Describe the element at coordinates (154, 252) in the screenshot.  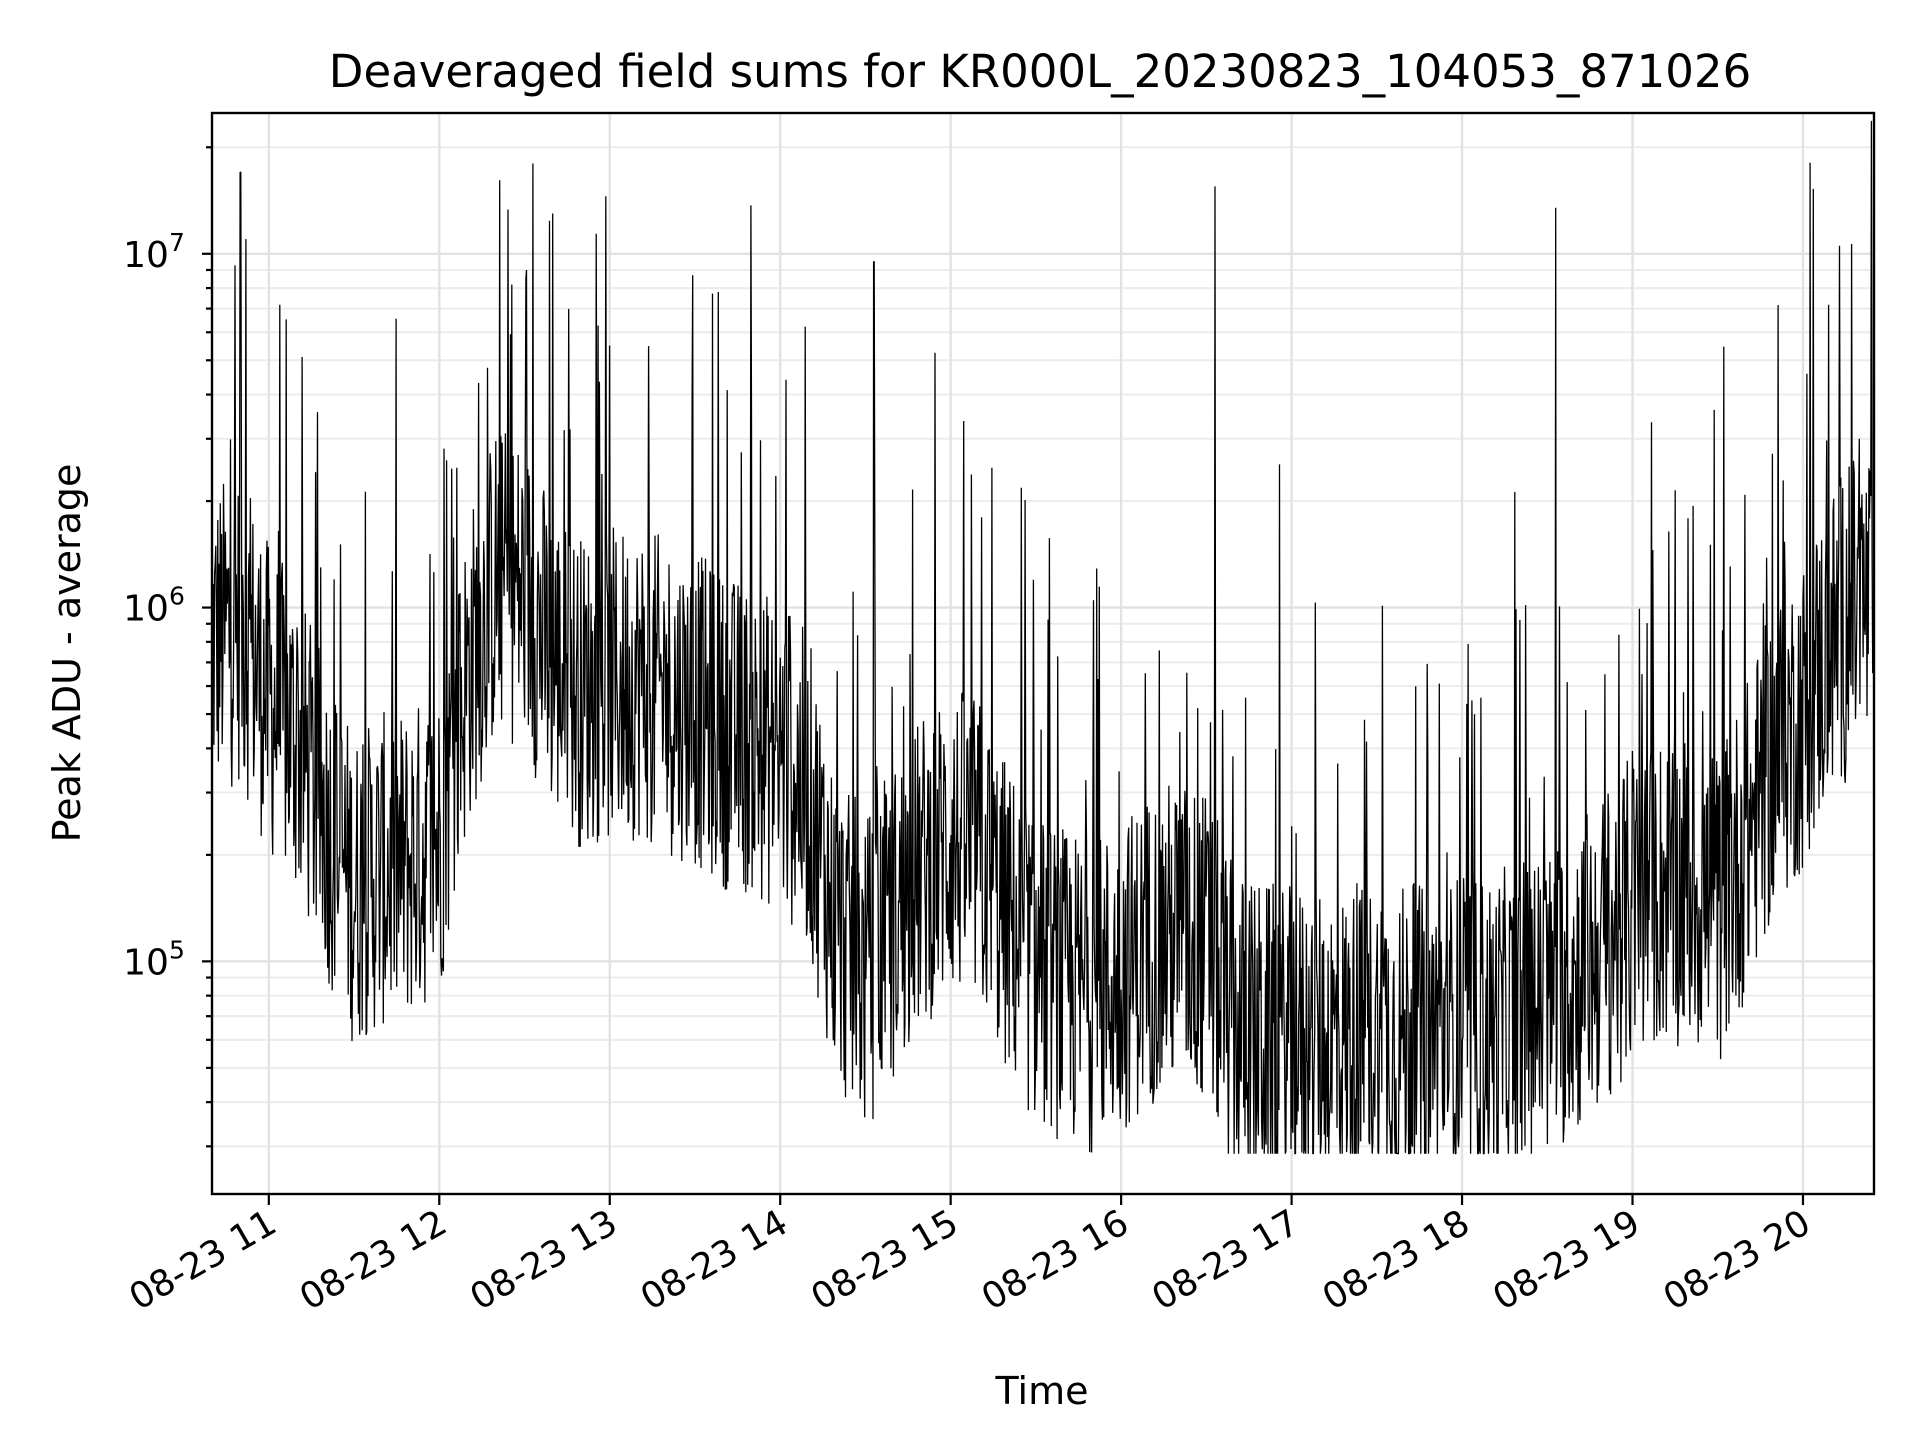
I see `y-tick-label: 10⁷` at that location.